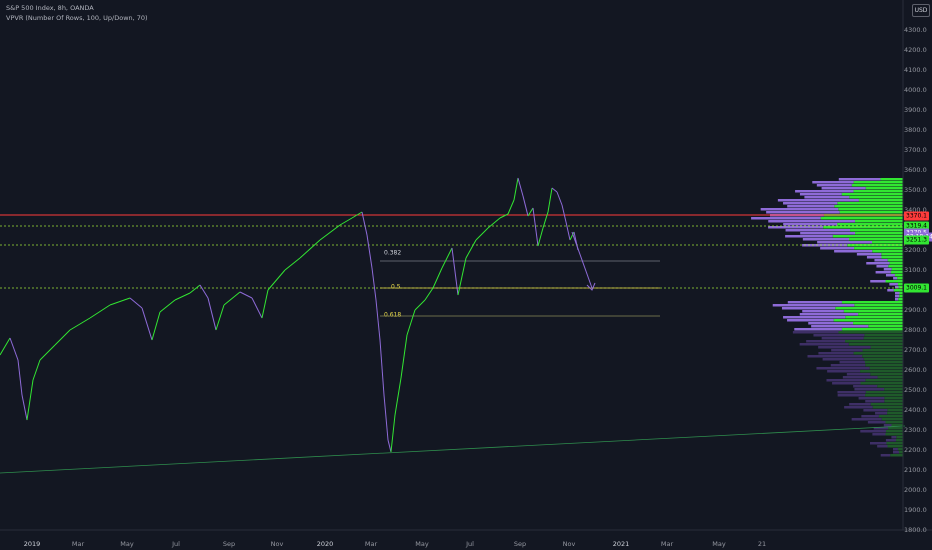 The image size is (932, 550). I want to click on fib-label: 0.618, so click(393, 315).